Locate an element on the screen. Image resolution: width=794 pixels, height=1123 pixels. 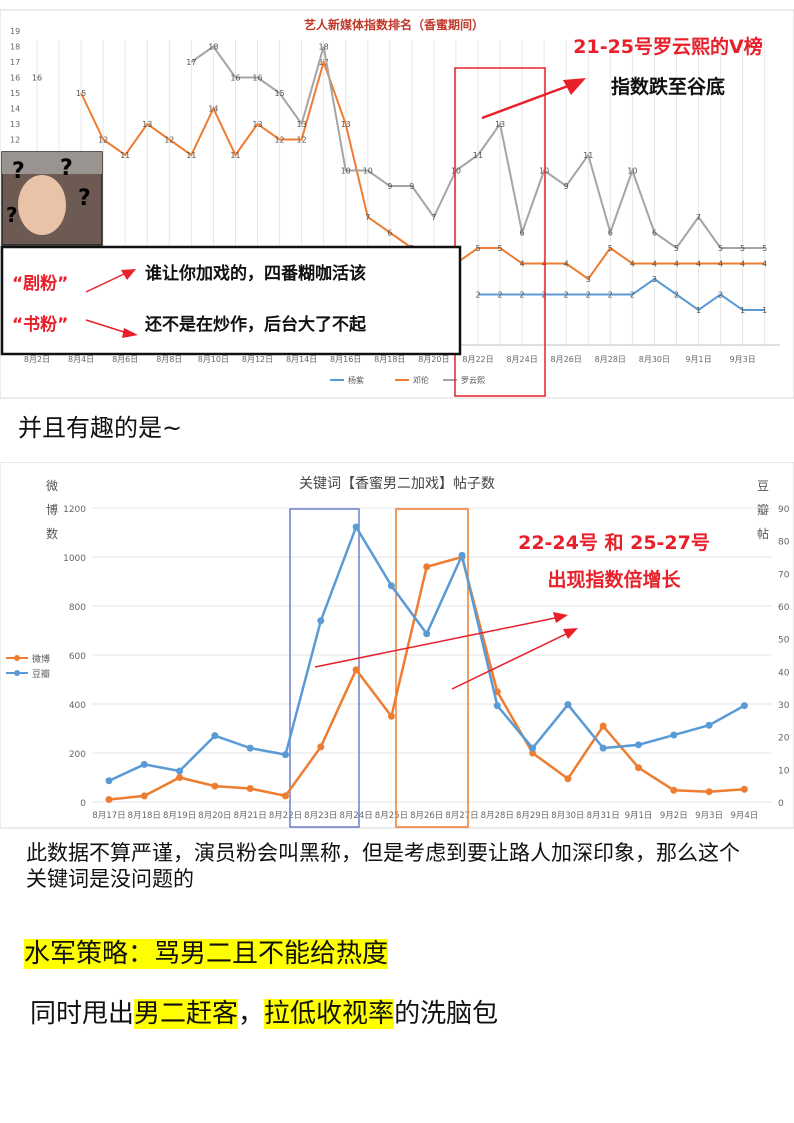
chart1-series-罗云熙-point-label: 10 is located at coordinates (368, 171).